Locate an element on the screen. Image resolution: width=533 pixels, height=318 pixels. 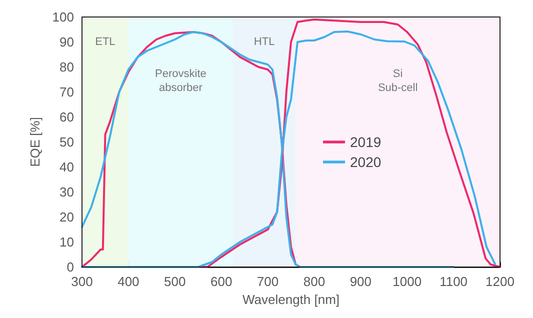
band-label: Perovskite absorber is located at coordinates (180, 81).